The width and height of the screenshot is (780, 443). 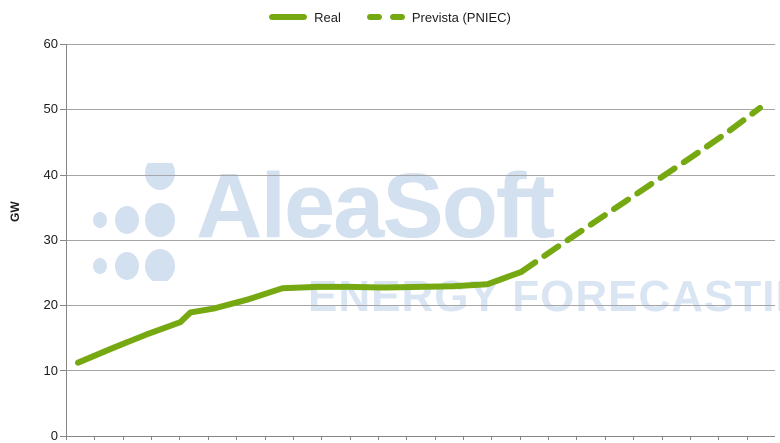 What do you see at coordinates (327, 17) in the screenshot?
I see `legend-label-real: Real` at bounding box center [327, 17].